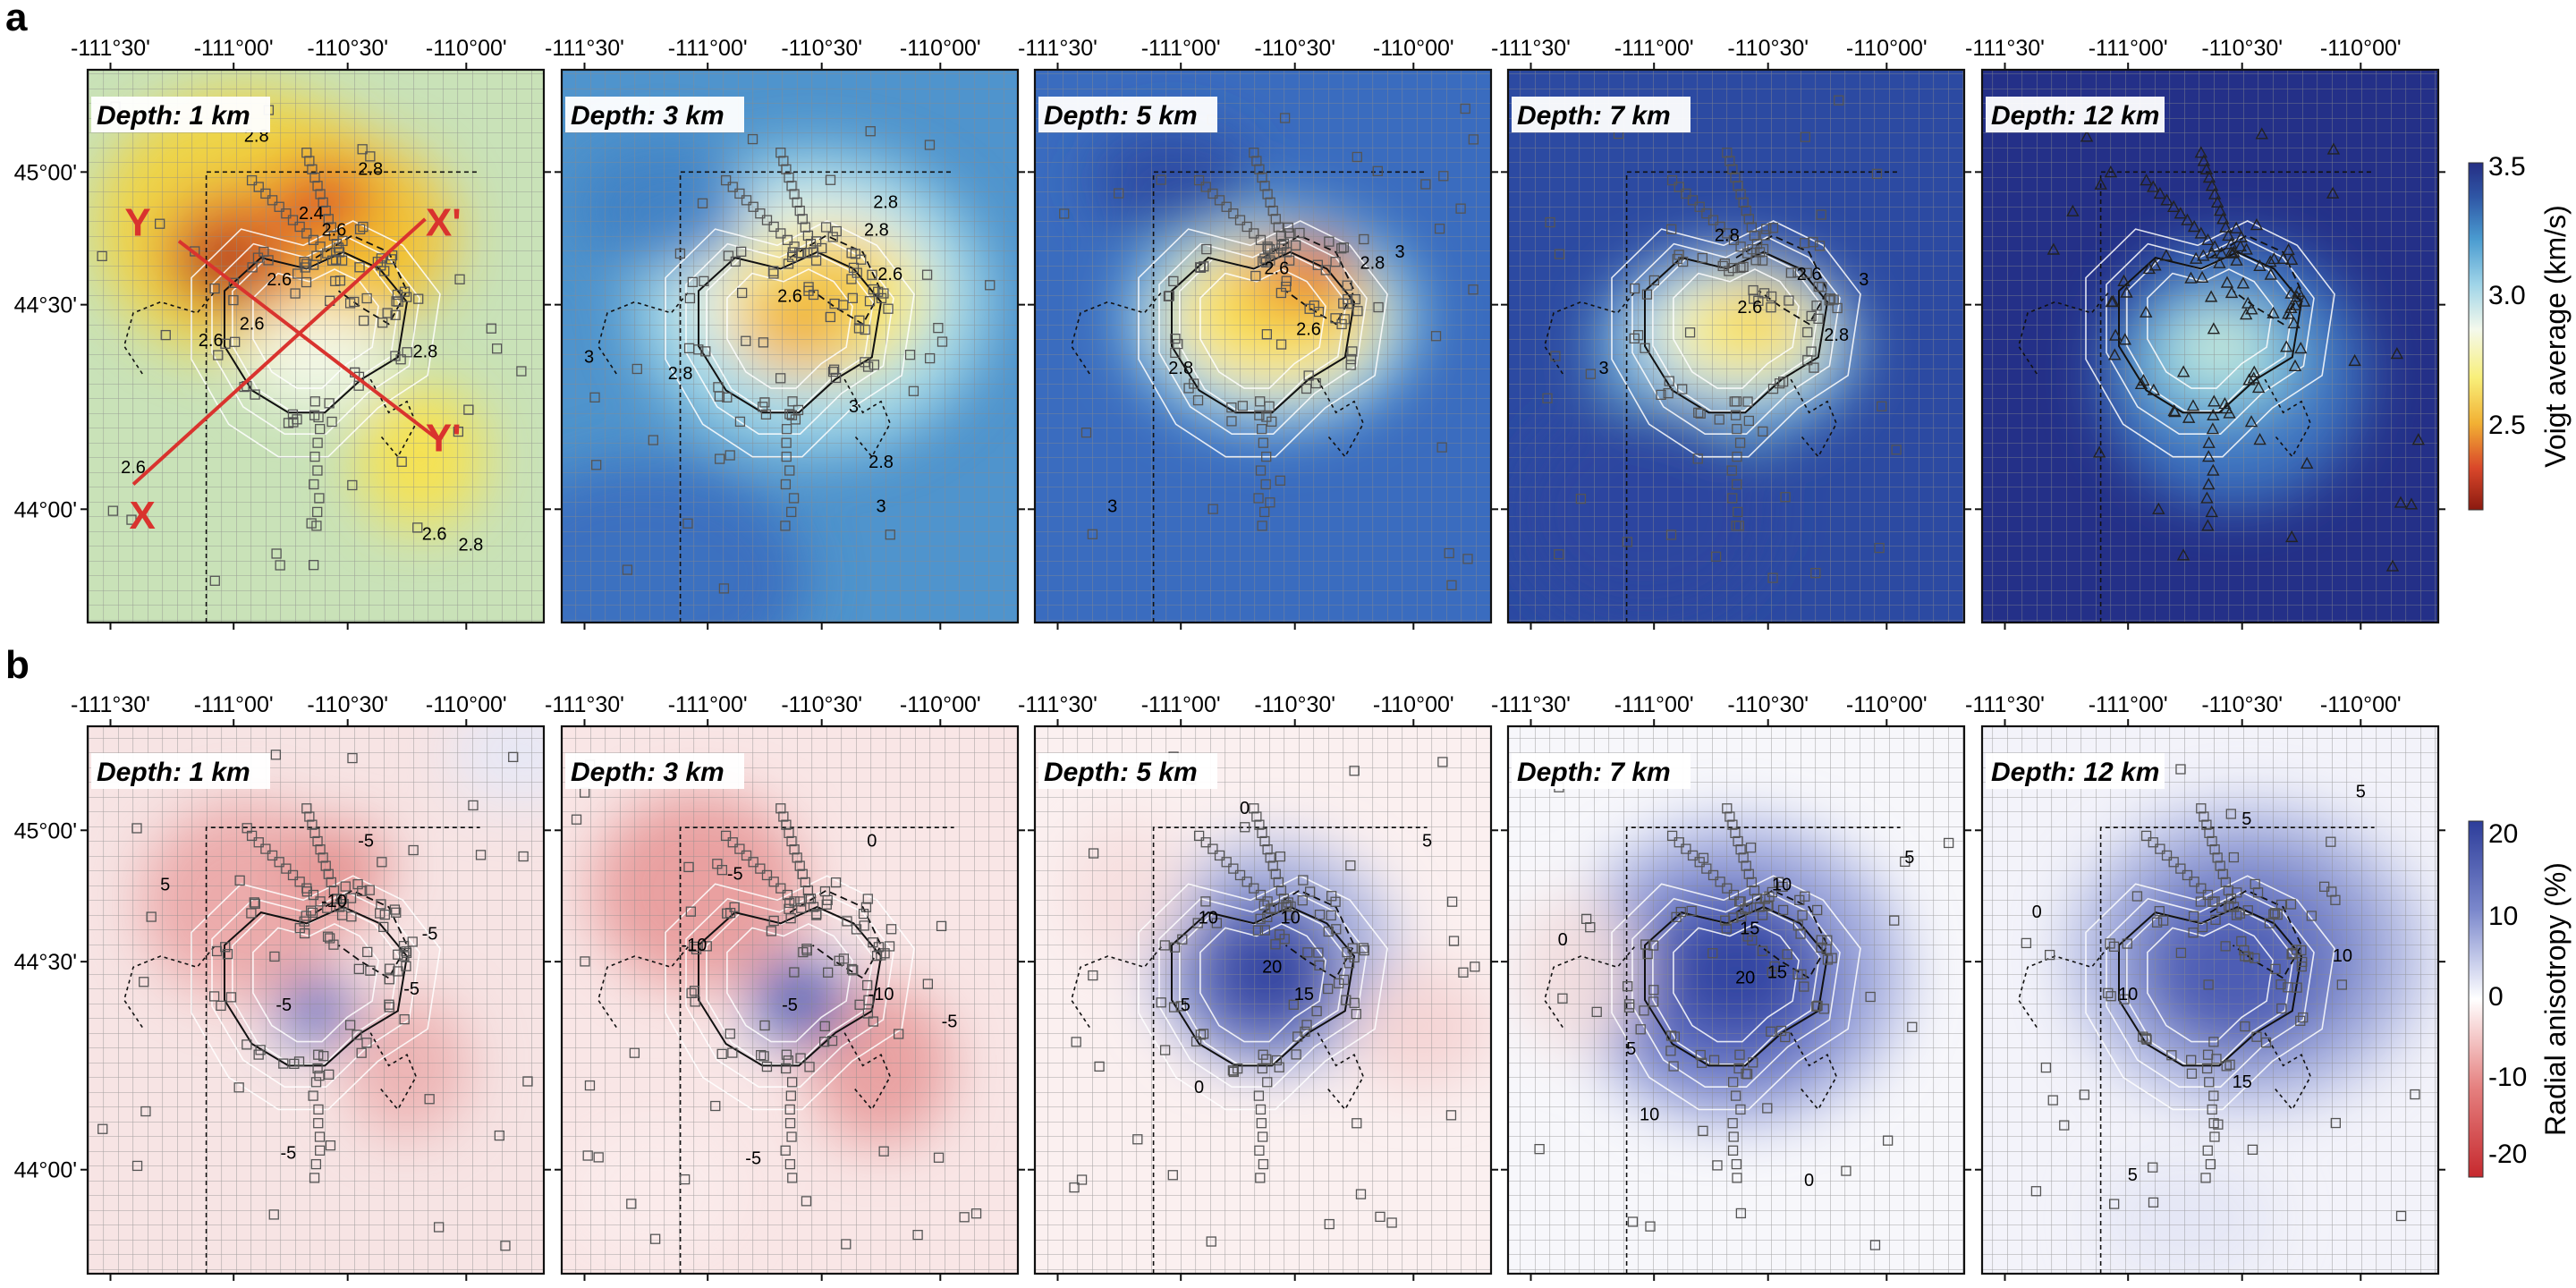 Image resolution: width=2576 pixels, height=1288 pixels. Describe the element at coordinates (2555, 999) in the screenshot. I see `colorbar-aniso-label: Radial anisotropy (%)` at that location.